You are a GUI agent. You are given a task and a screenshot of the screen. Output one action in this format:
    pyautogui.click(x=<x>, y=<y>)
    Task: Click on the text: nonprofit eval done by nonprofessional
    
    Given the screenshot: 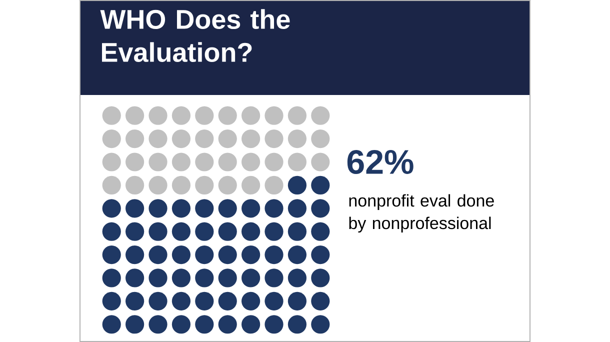 What is the action you would take?
    pyautogui.click(x=421, y=213)
    